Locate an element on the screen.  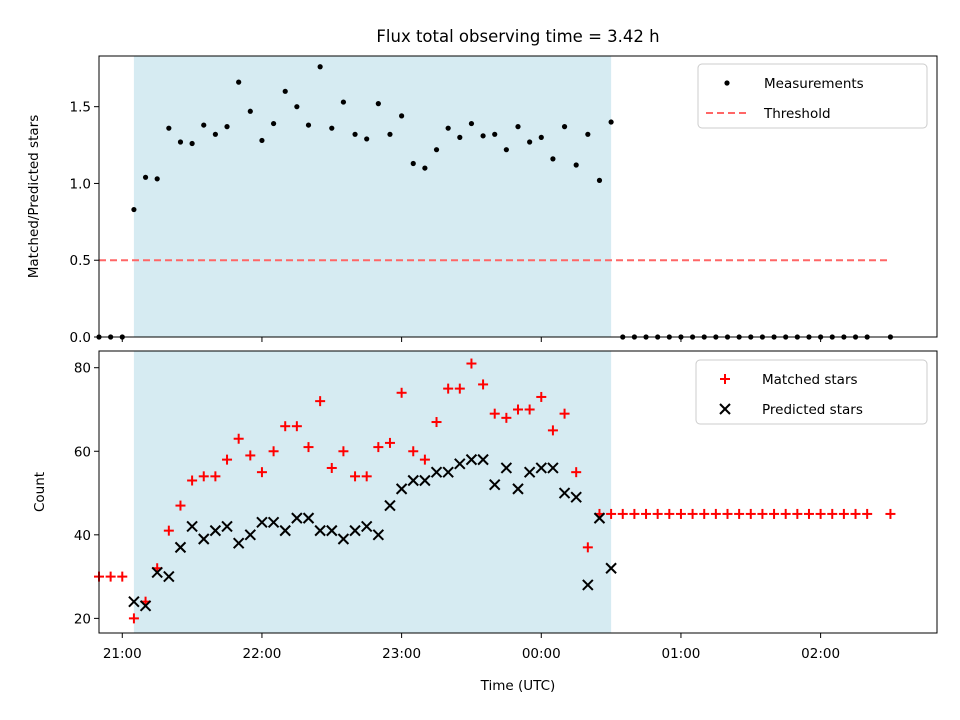
bottom-y-tick-label: 40 is located at coordinates (82, 536).